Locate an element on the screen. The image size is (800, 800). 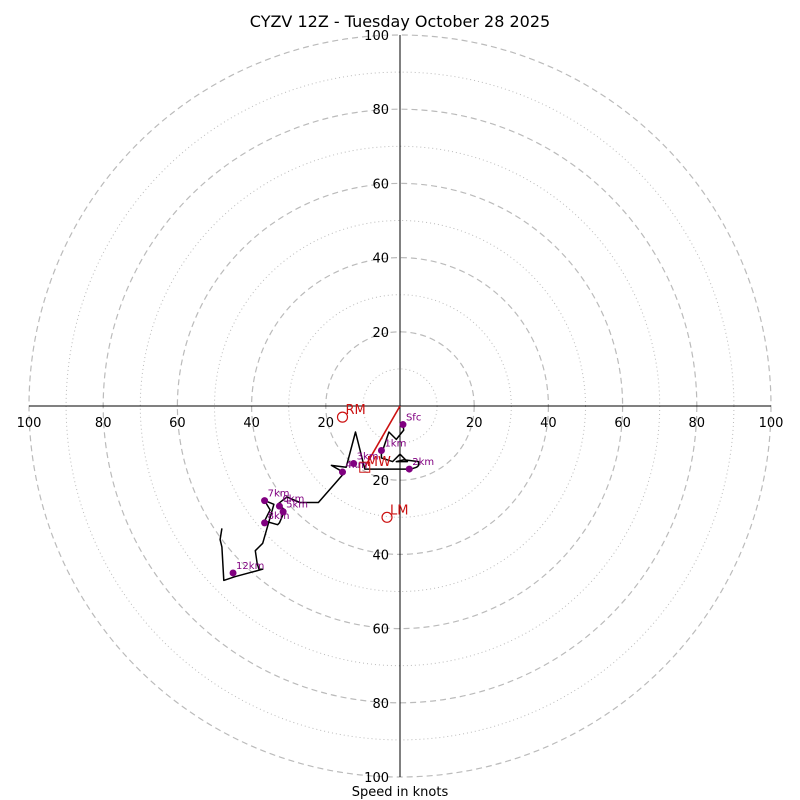
height-label-5km: 5km is located at coordinates (297, 505).